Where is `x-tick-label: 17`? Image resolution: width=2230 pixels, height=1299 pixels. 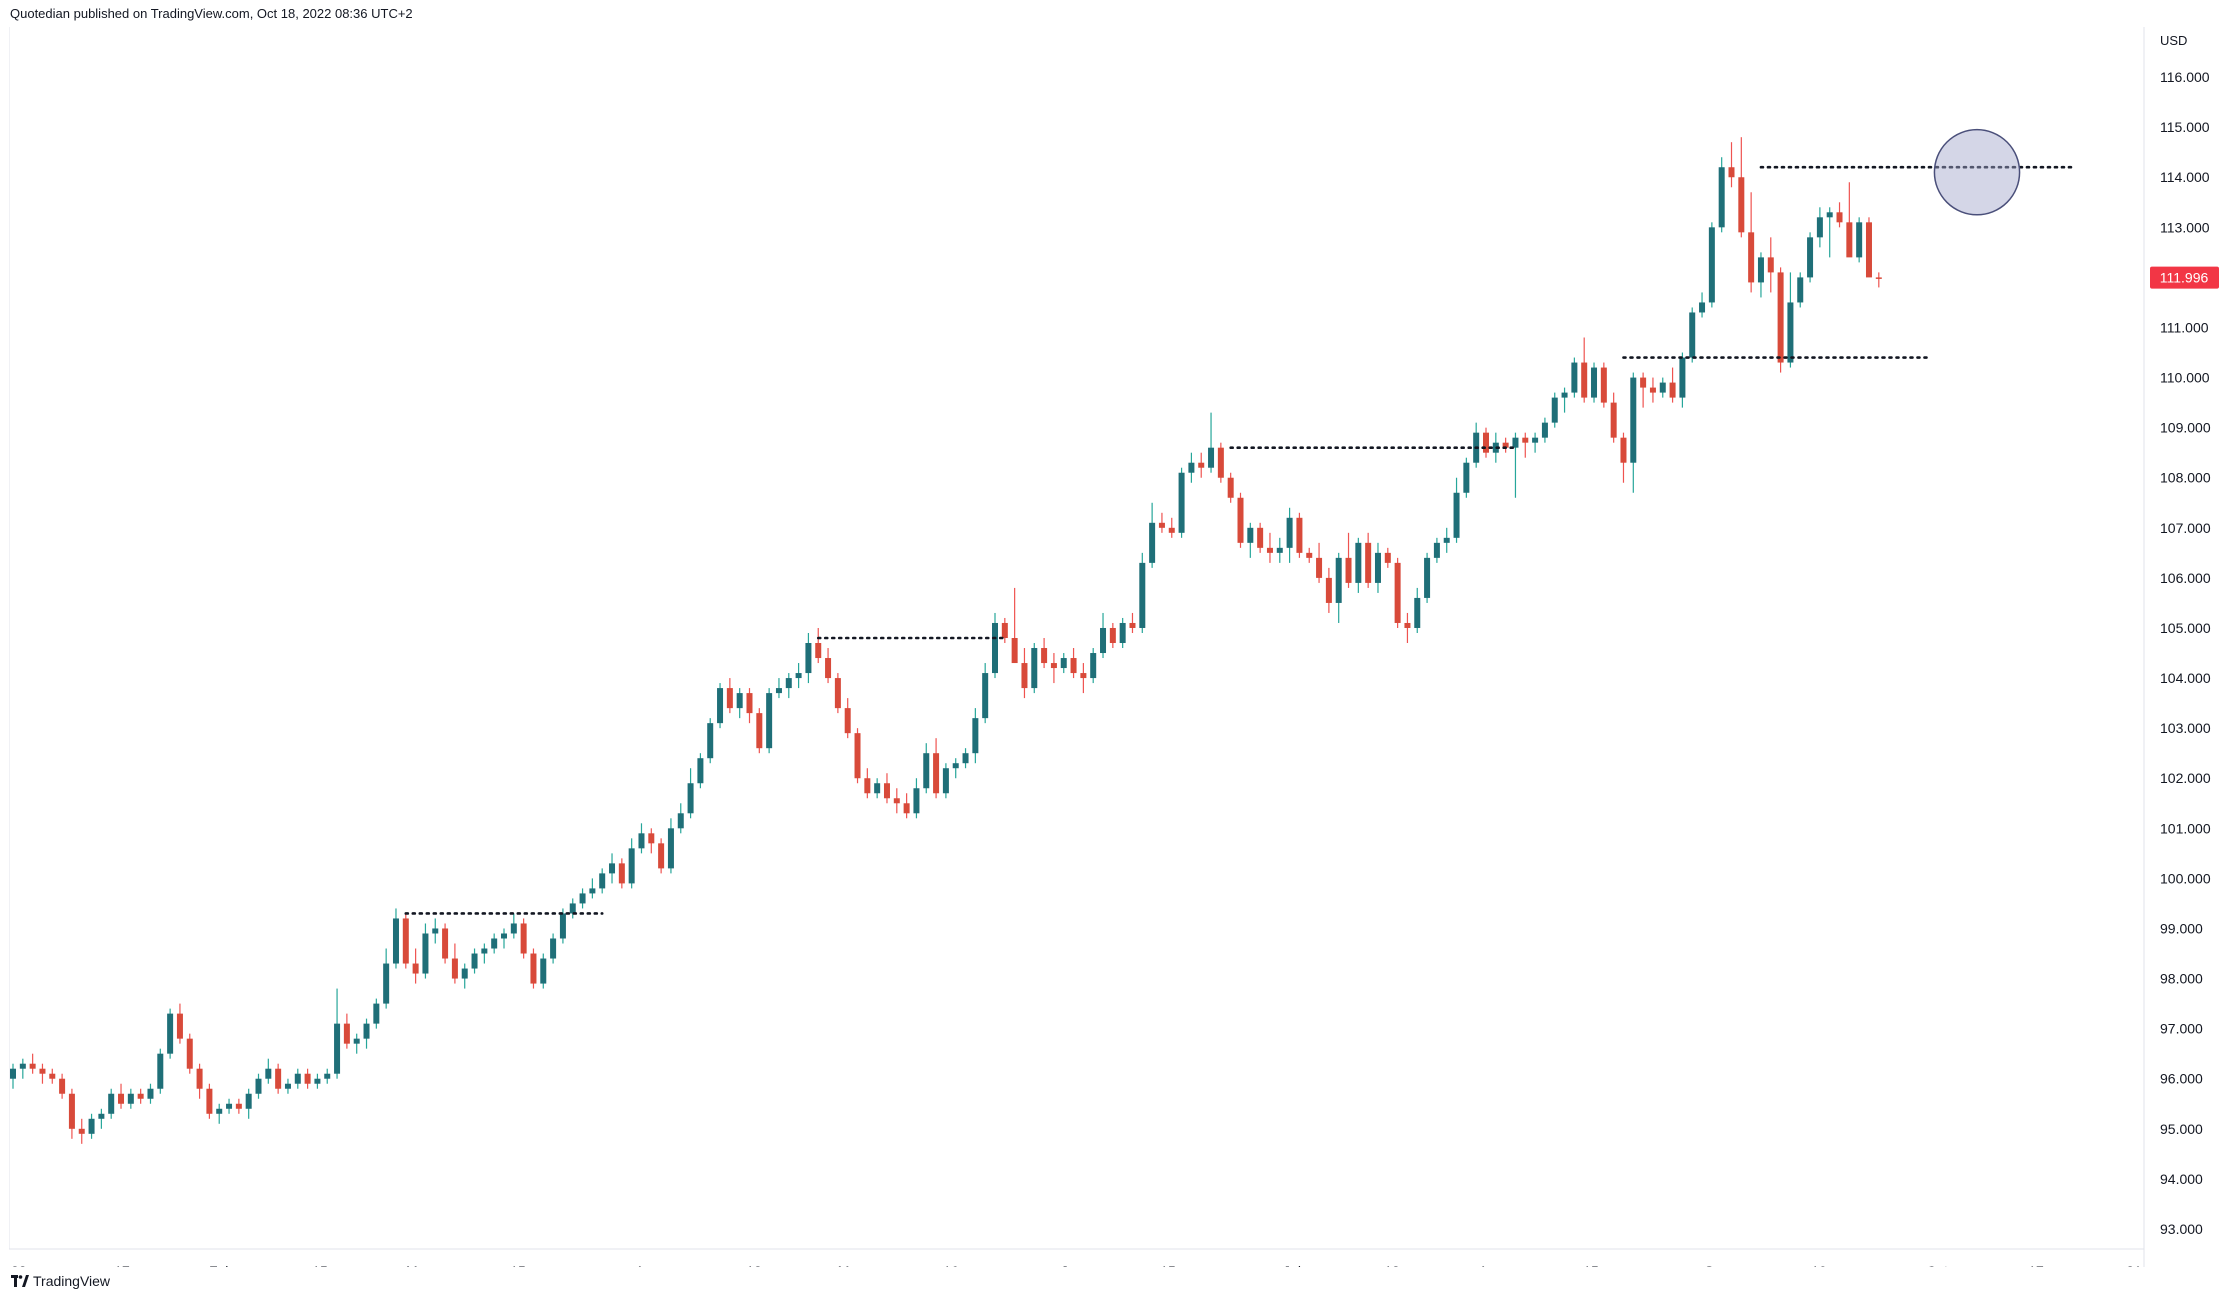
x-tick-label: 17 is located at coordinates (122, 1265).